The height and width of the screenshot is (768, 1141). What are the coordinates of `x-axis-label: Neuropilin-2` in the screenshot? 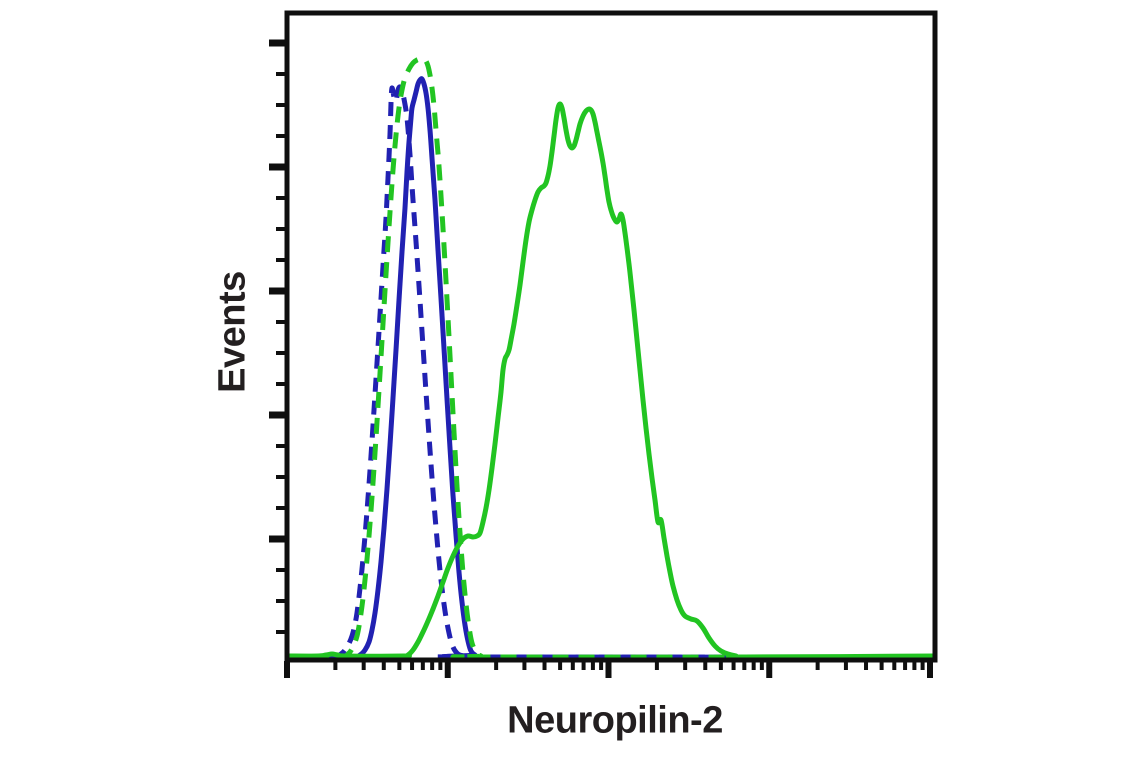 It's located at (615, 720).